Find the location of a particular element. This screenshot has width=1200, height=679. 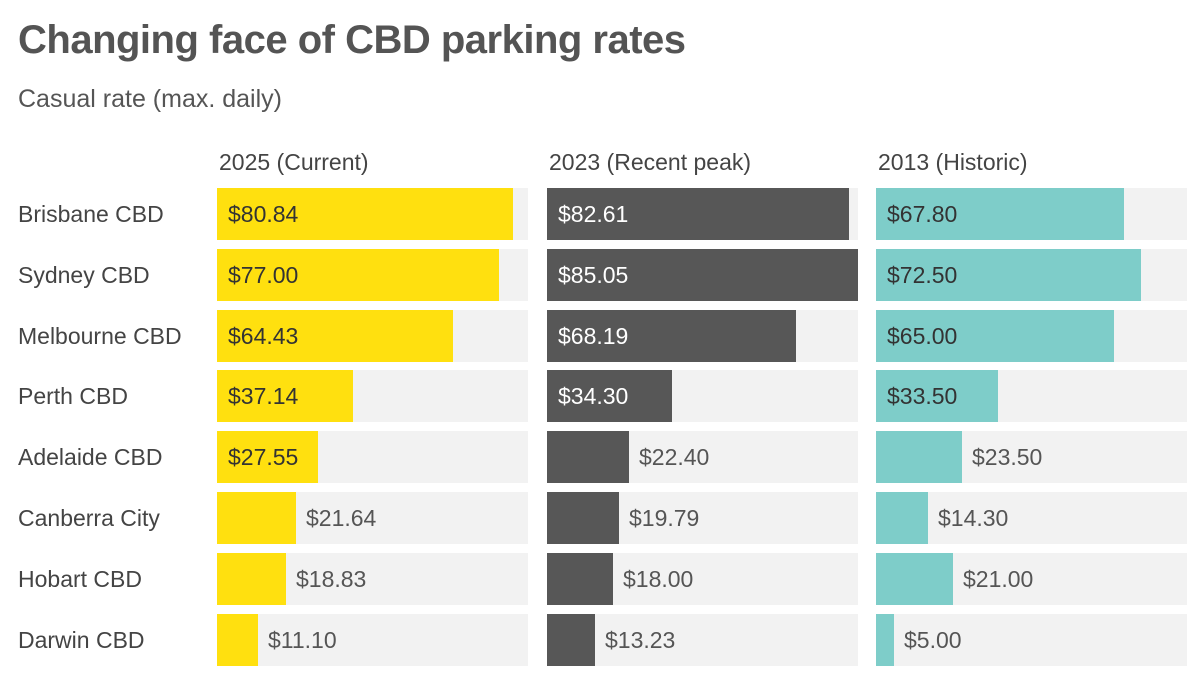

bar-2023-recent-peak-perth-cbd is located at coordinates (609, 396).